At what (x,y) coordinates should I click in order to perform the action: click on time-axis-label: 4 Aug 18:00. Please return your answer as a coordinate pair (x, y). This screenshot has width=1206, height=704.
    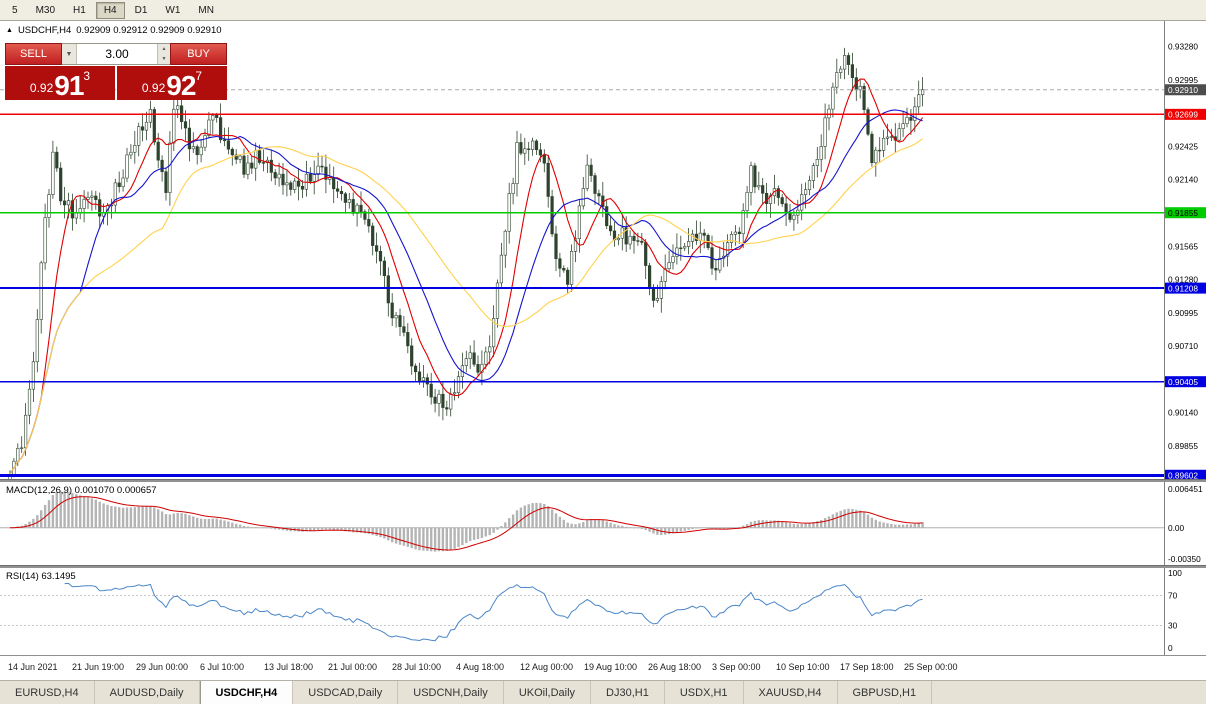
    Looking at the image, I should click on (480, 667).